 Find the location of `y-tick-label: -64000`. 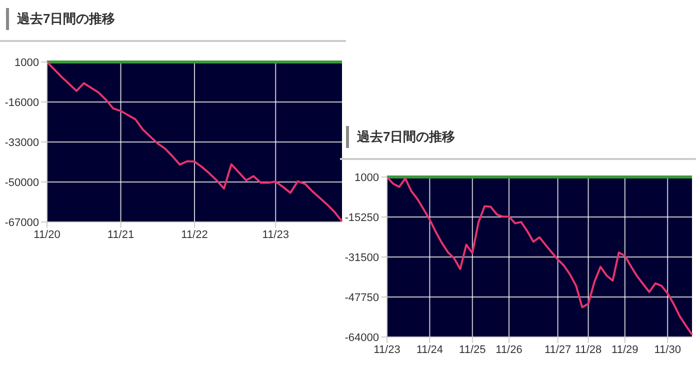

y-tick-label: -64000 is located at coordinates (361, 338).